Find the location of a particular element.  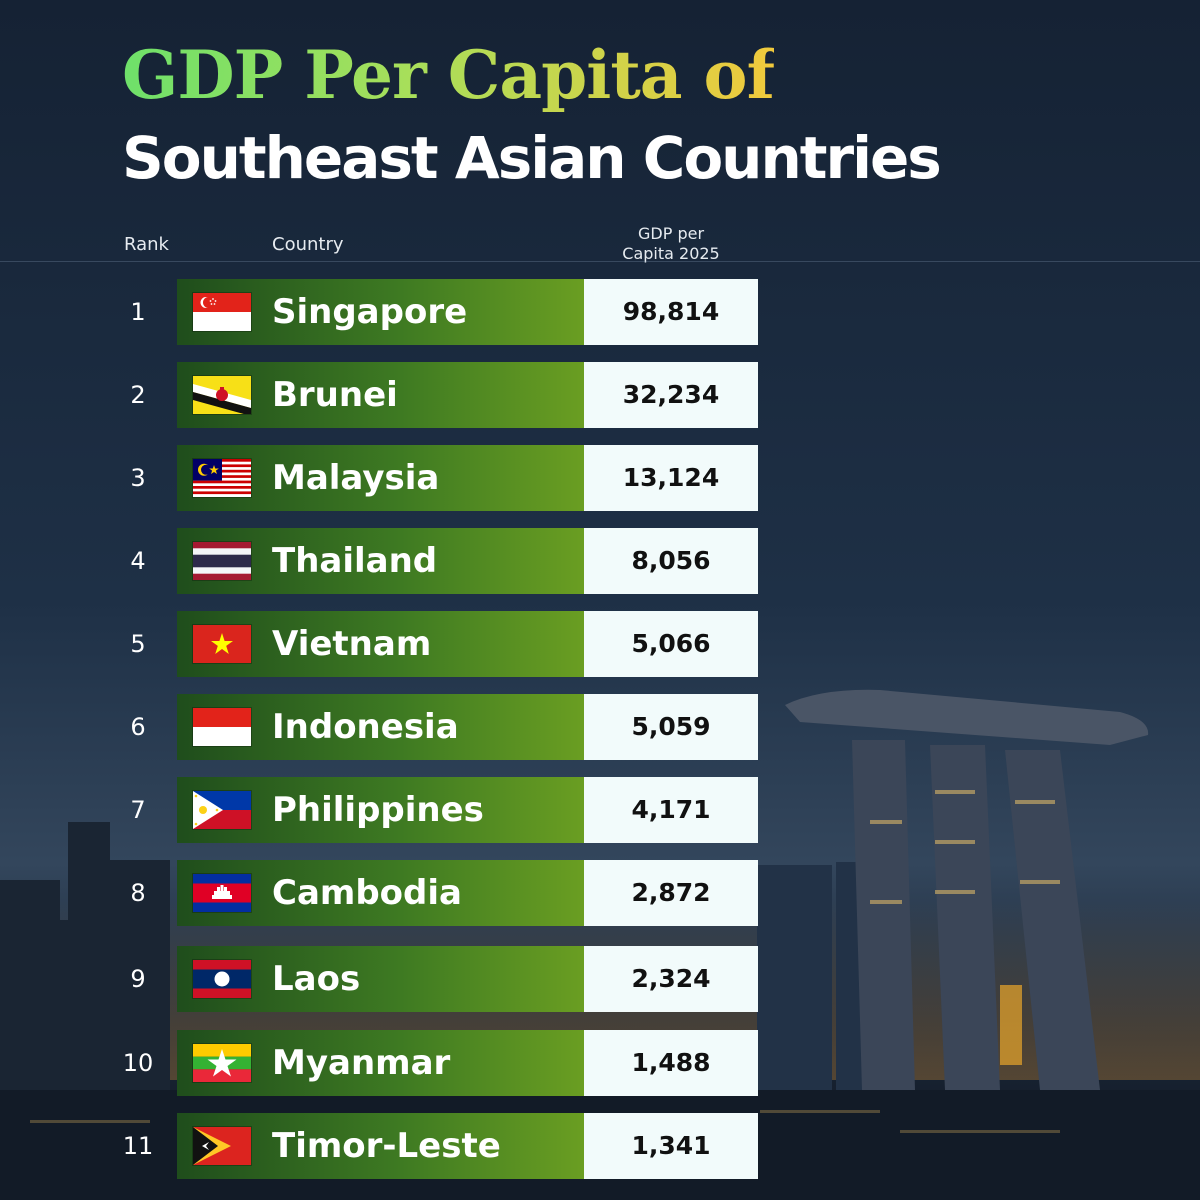

vietnam-flag-icon is located at coordinates (222, 644).